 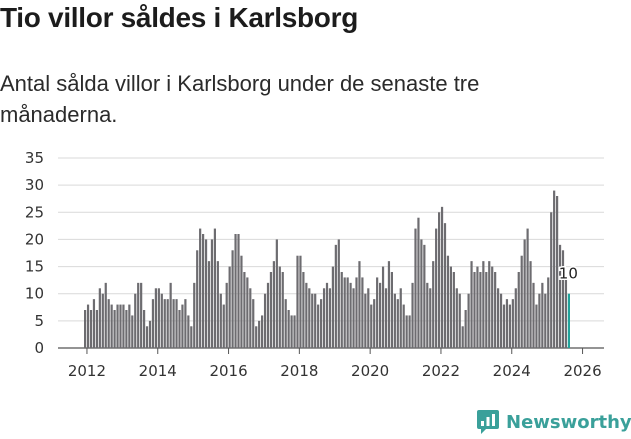 What do you see at coordinates (370, 371) in the screenshot?
I see `x-tick-label: 2020` at bounding box center [370, 371].